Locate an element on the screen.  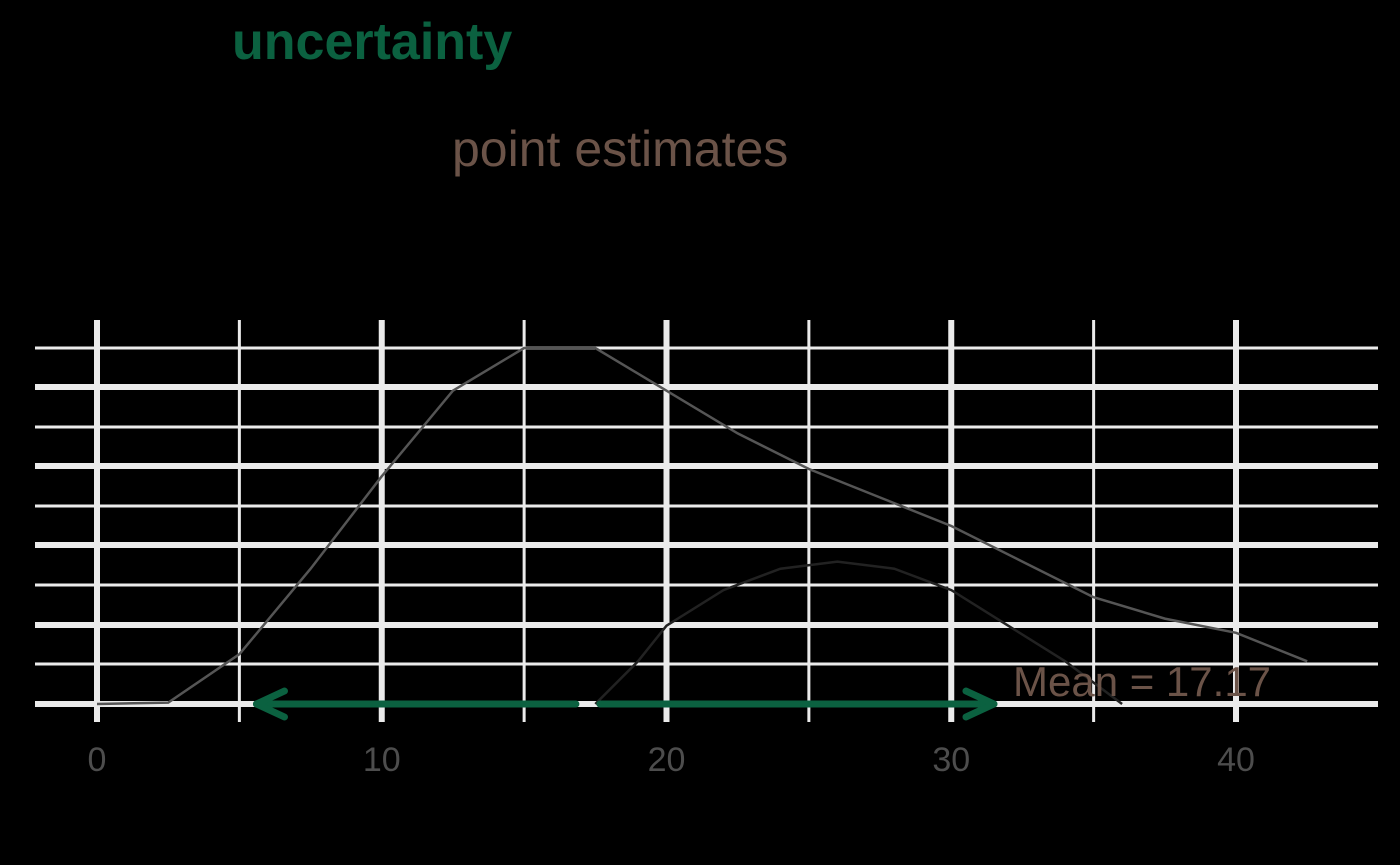
x-tick-label: 0 is located at coordinates (97, 760).